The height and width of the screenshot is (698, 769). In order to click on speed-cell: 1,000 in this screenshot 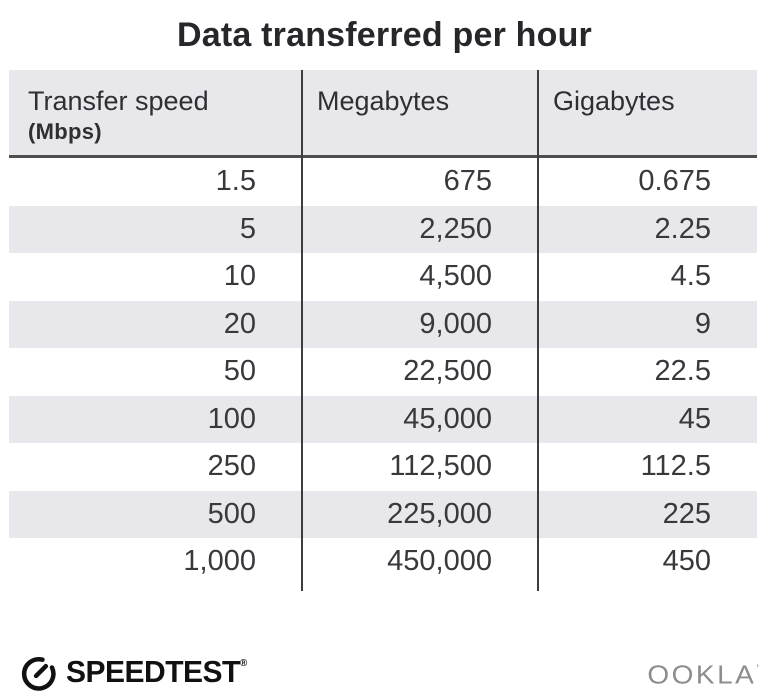, I will do `click(219, 561)`.